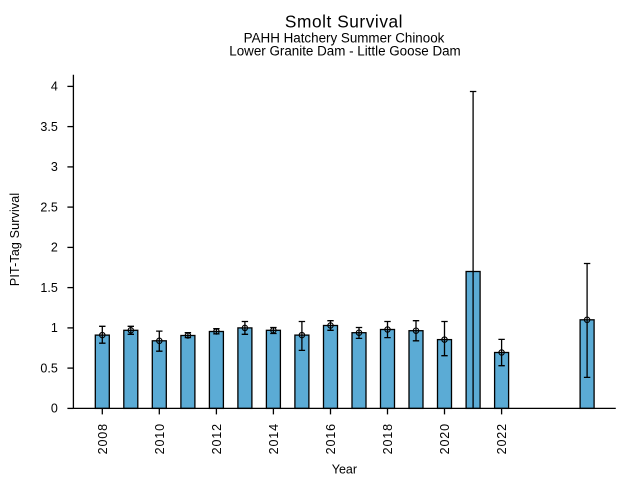 The height and width of the screenshot is (480, 640). Describe the element at coordinates (331, 438) in the screenshot. I see `svg-text: 2016` at that location.